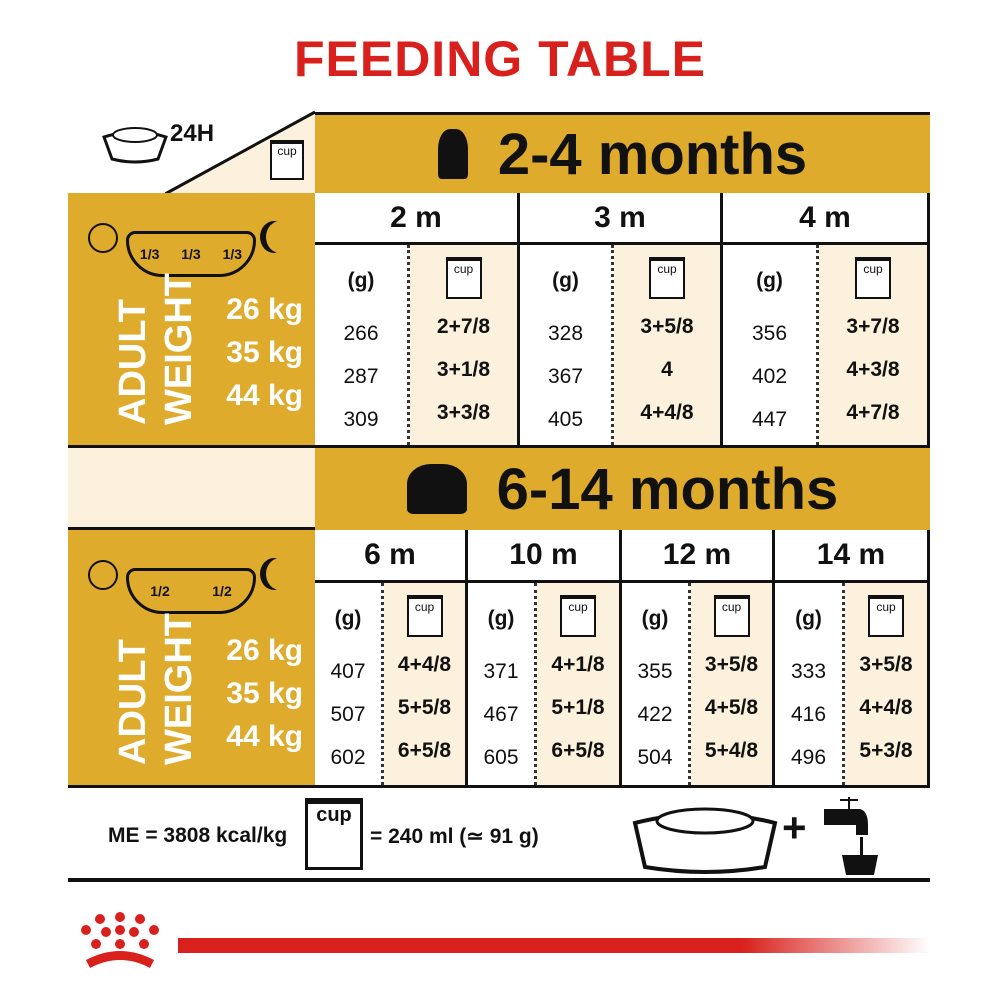 The width and height of the screenshot is (1000, 1000). I want to click on grams-value: 356, so click(769, 333).